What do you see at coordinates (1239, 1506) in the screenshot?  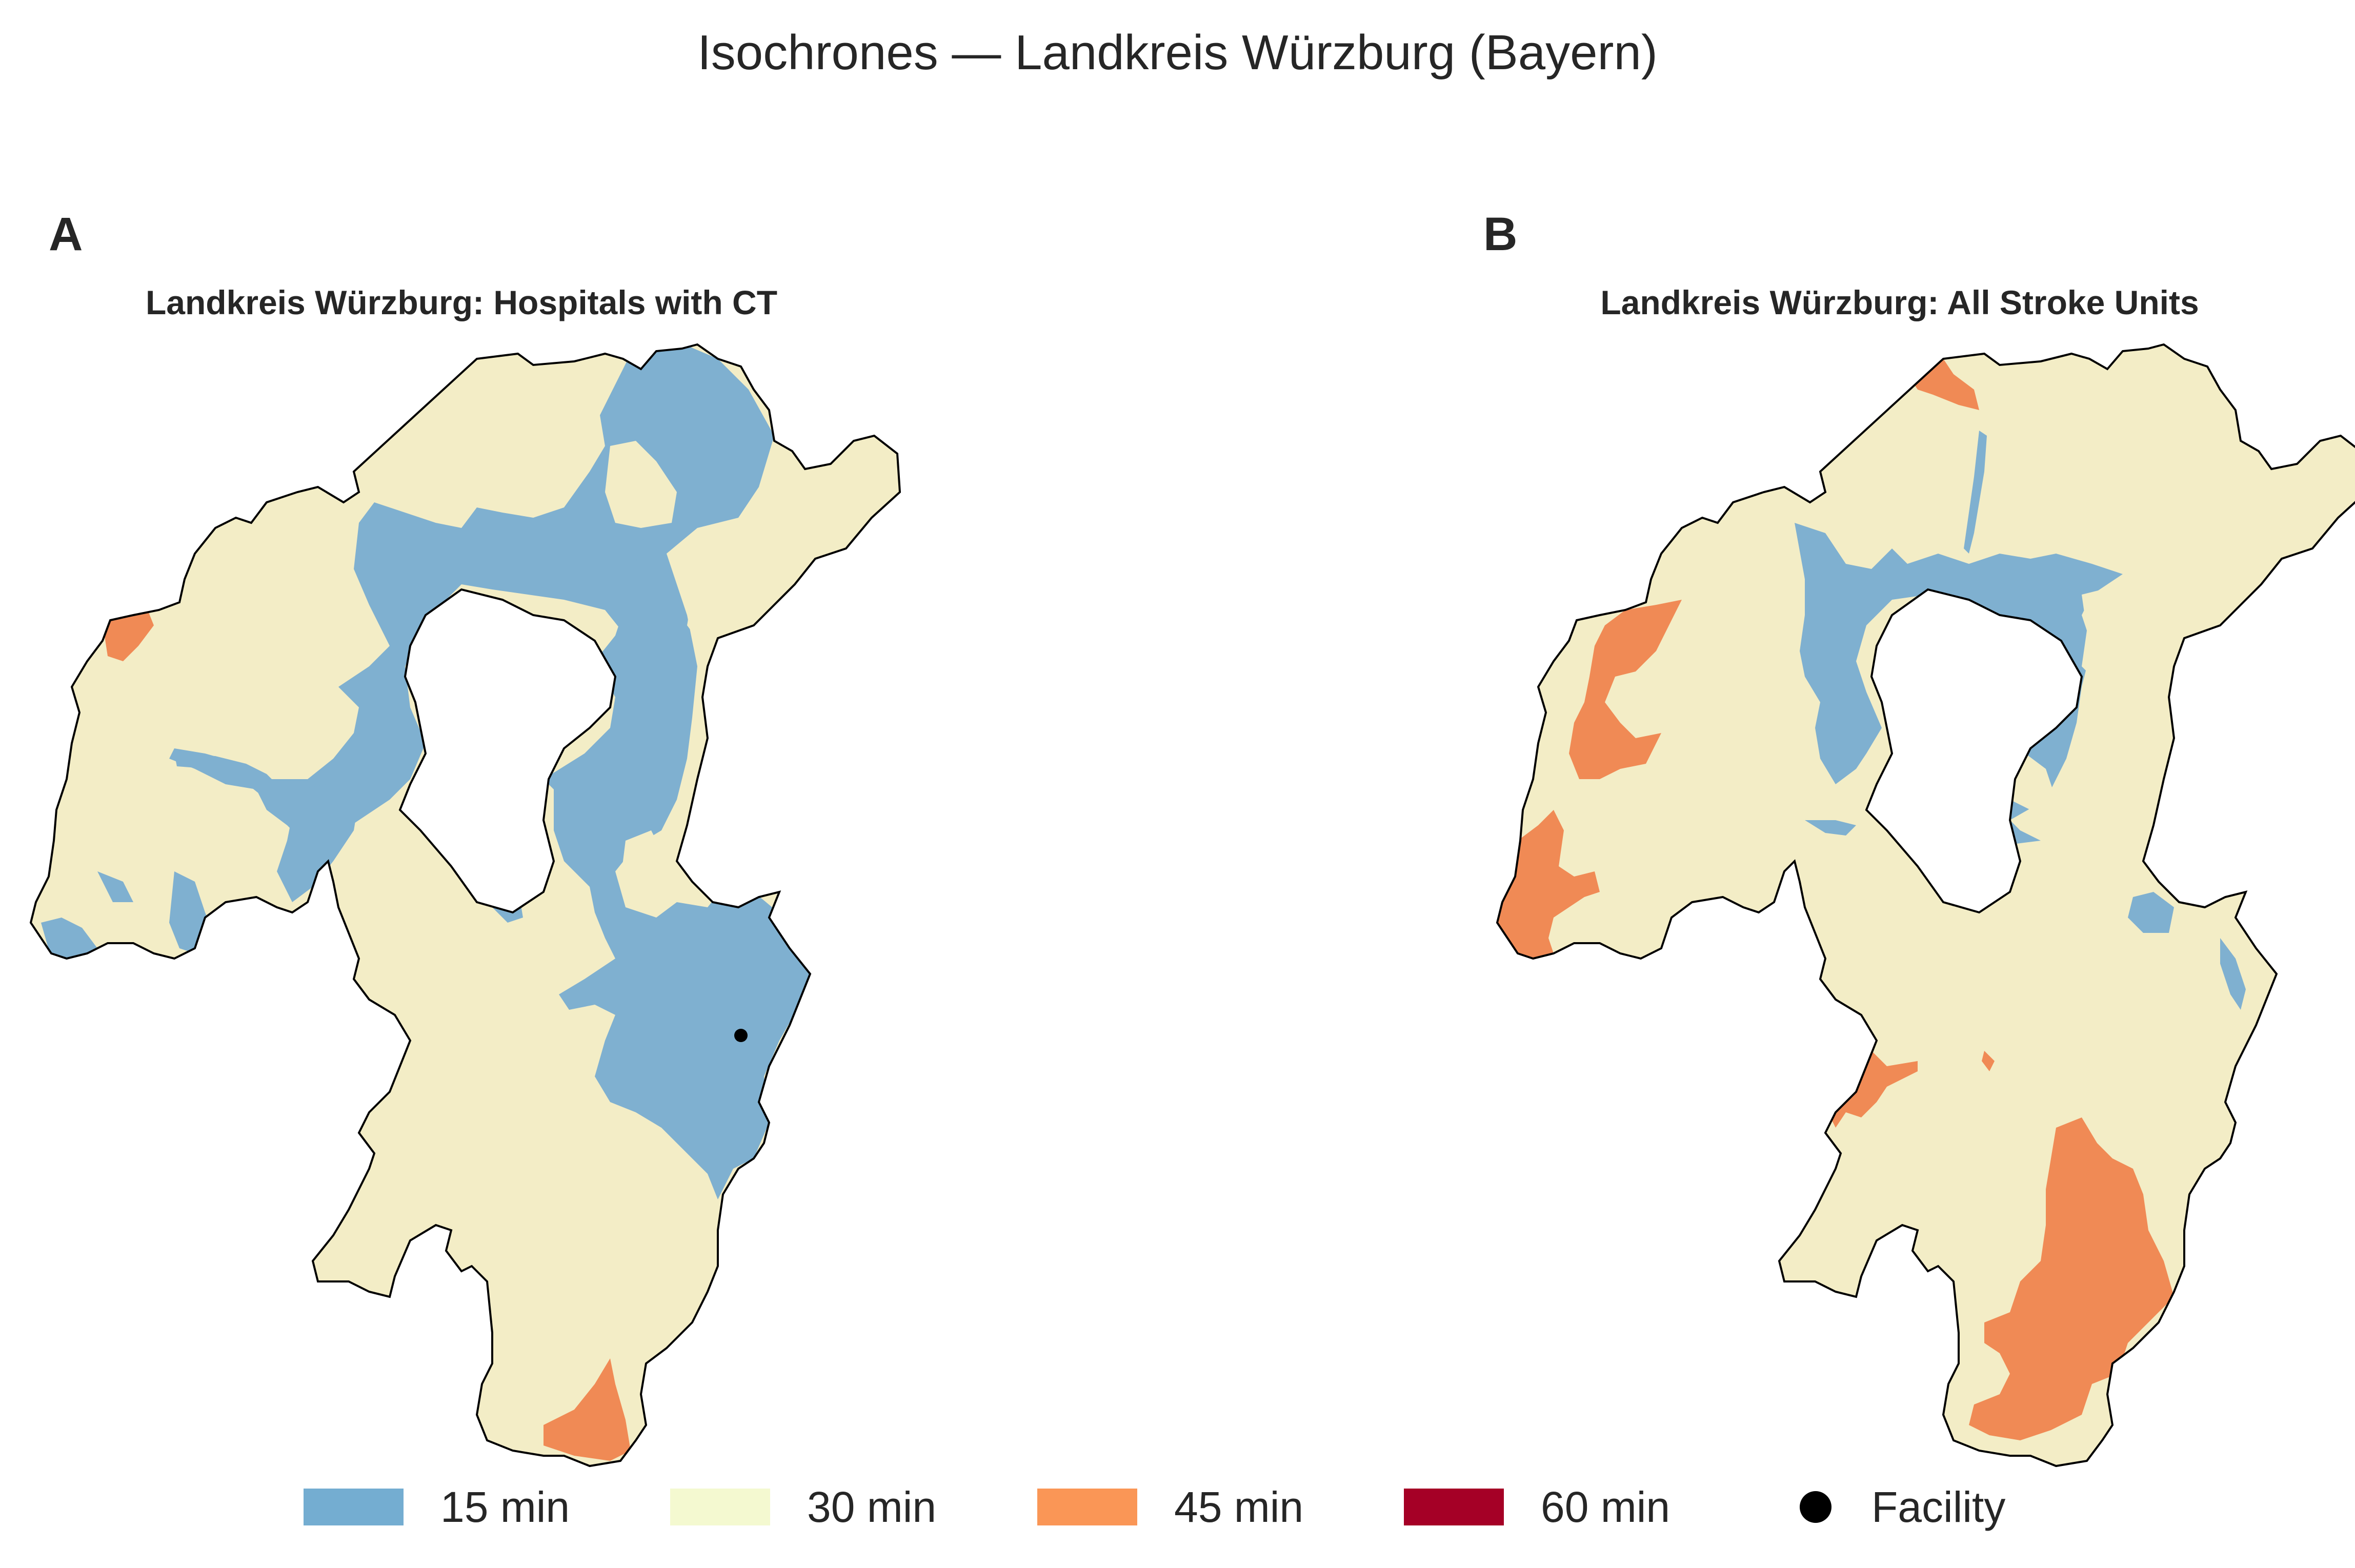 I see `legend-label-45min: 45 min` at bounding box center [1239, 1506].